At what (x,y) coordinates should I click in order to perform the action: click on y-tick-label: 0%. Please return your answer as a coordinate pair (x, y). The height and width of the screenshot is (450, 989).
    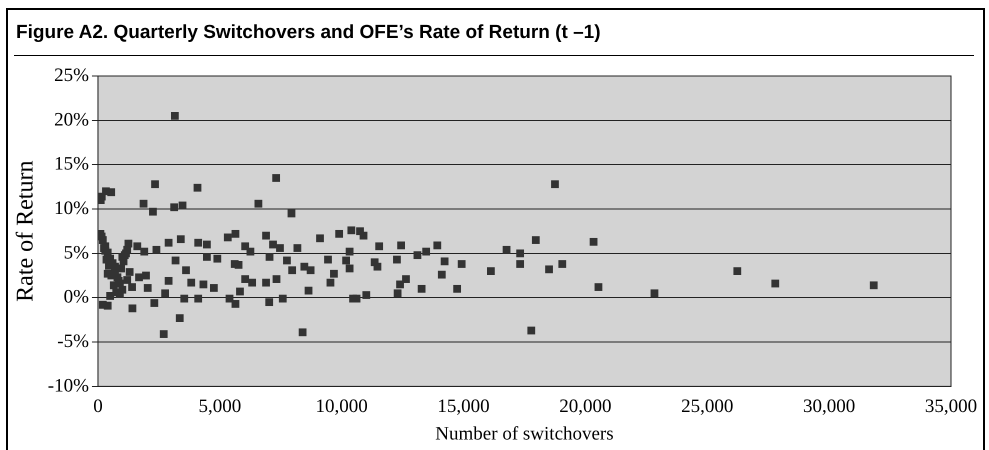
    Looking at the image, I should click on (77, 297).